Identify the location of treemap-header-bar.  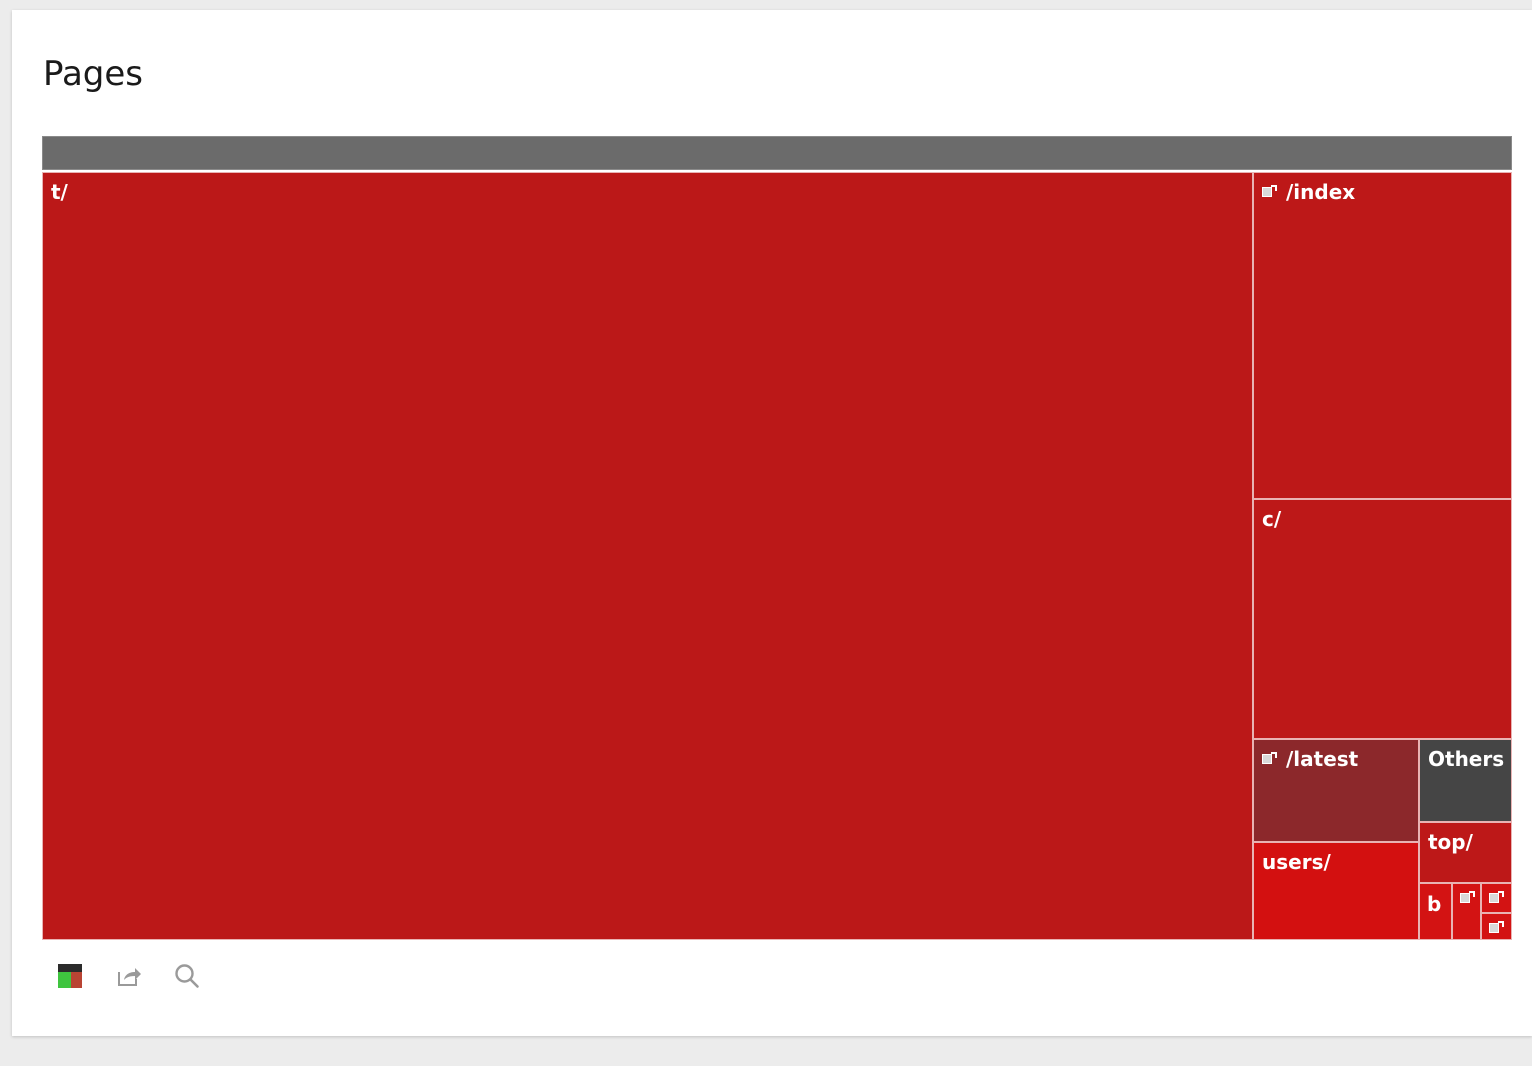
(777, 153).